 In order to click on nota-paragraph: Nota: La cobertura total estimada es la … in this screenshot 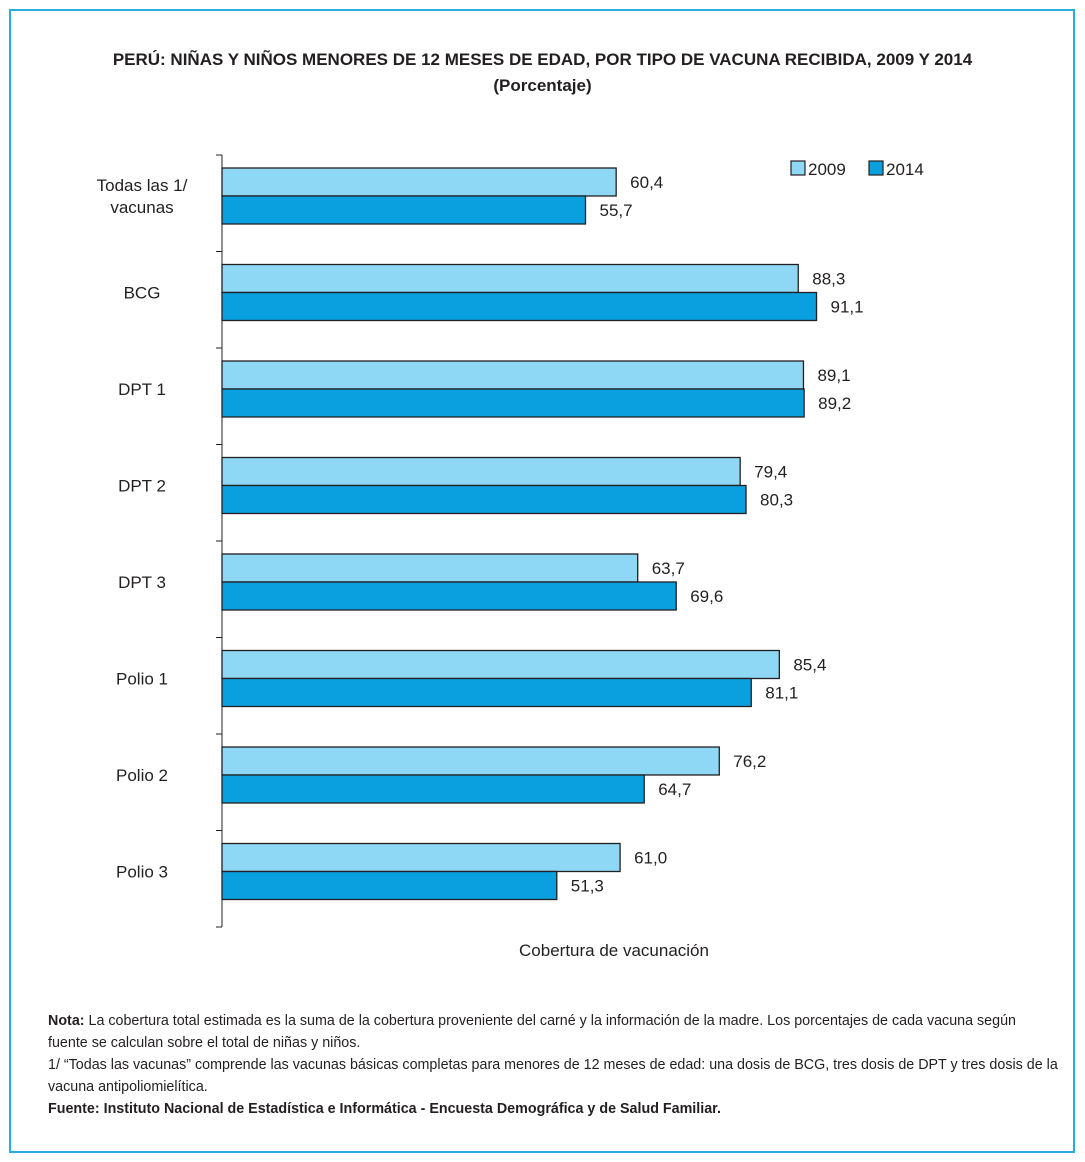, I will do `click(553, 1032)`.